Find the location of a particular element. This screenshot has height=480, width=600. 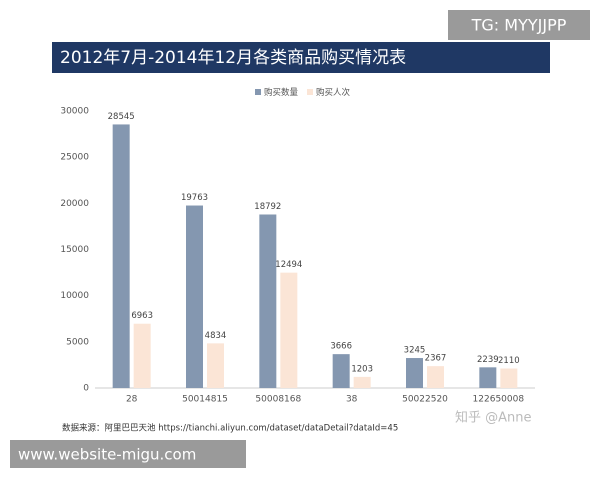

value-label: 3666 is located at coordinates (341, 347).